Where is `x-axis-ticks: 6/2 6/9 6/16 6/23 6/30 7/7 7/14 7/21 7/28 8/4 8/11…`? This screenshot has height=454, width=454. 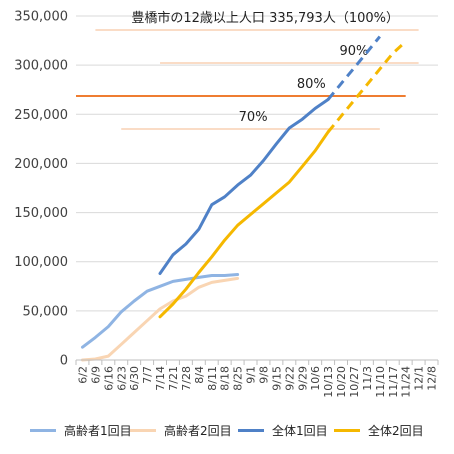
x-axis-ticks: 6/2 6/9 6/16 6/23 6/30 7/7 7/14 7/21 7/28 8/4 8/11… is located at coordinates (257, 382).